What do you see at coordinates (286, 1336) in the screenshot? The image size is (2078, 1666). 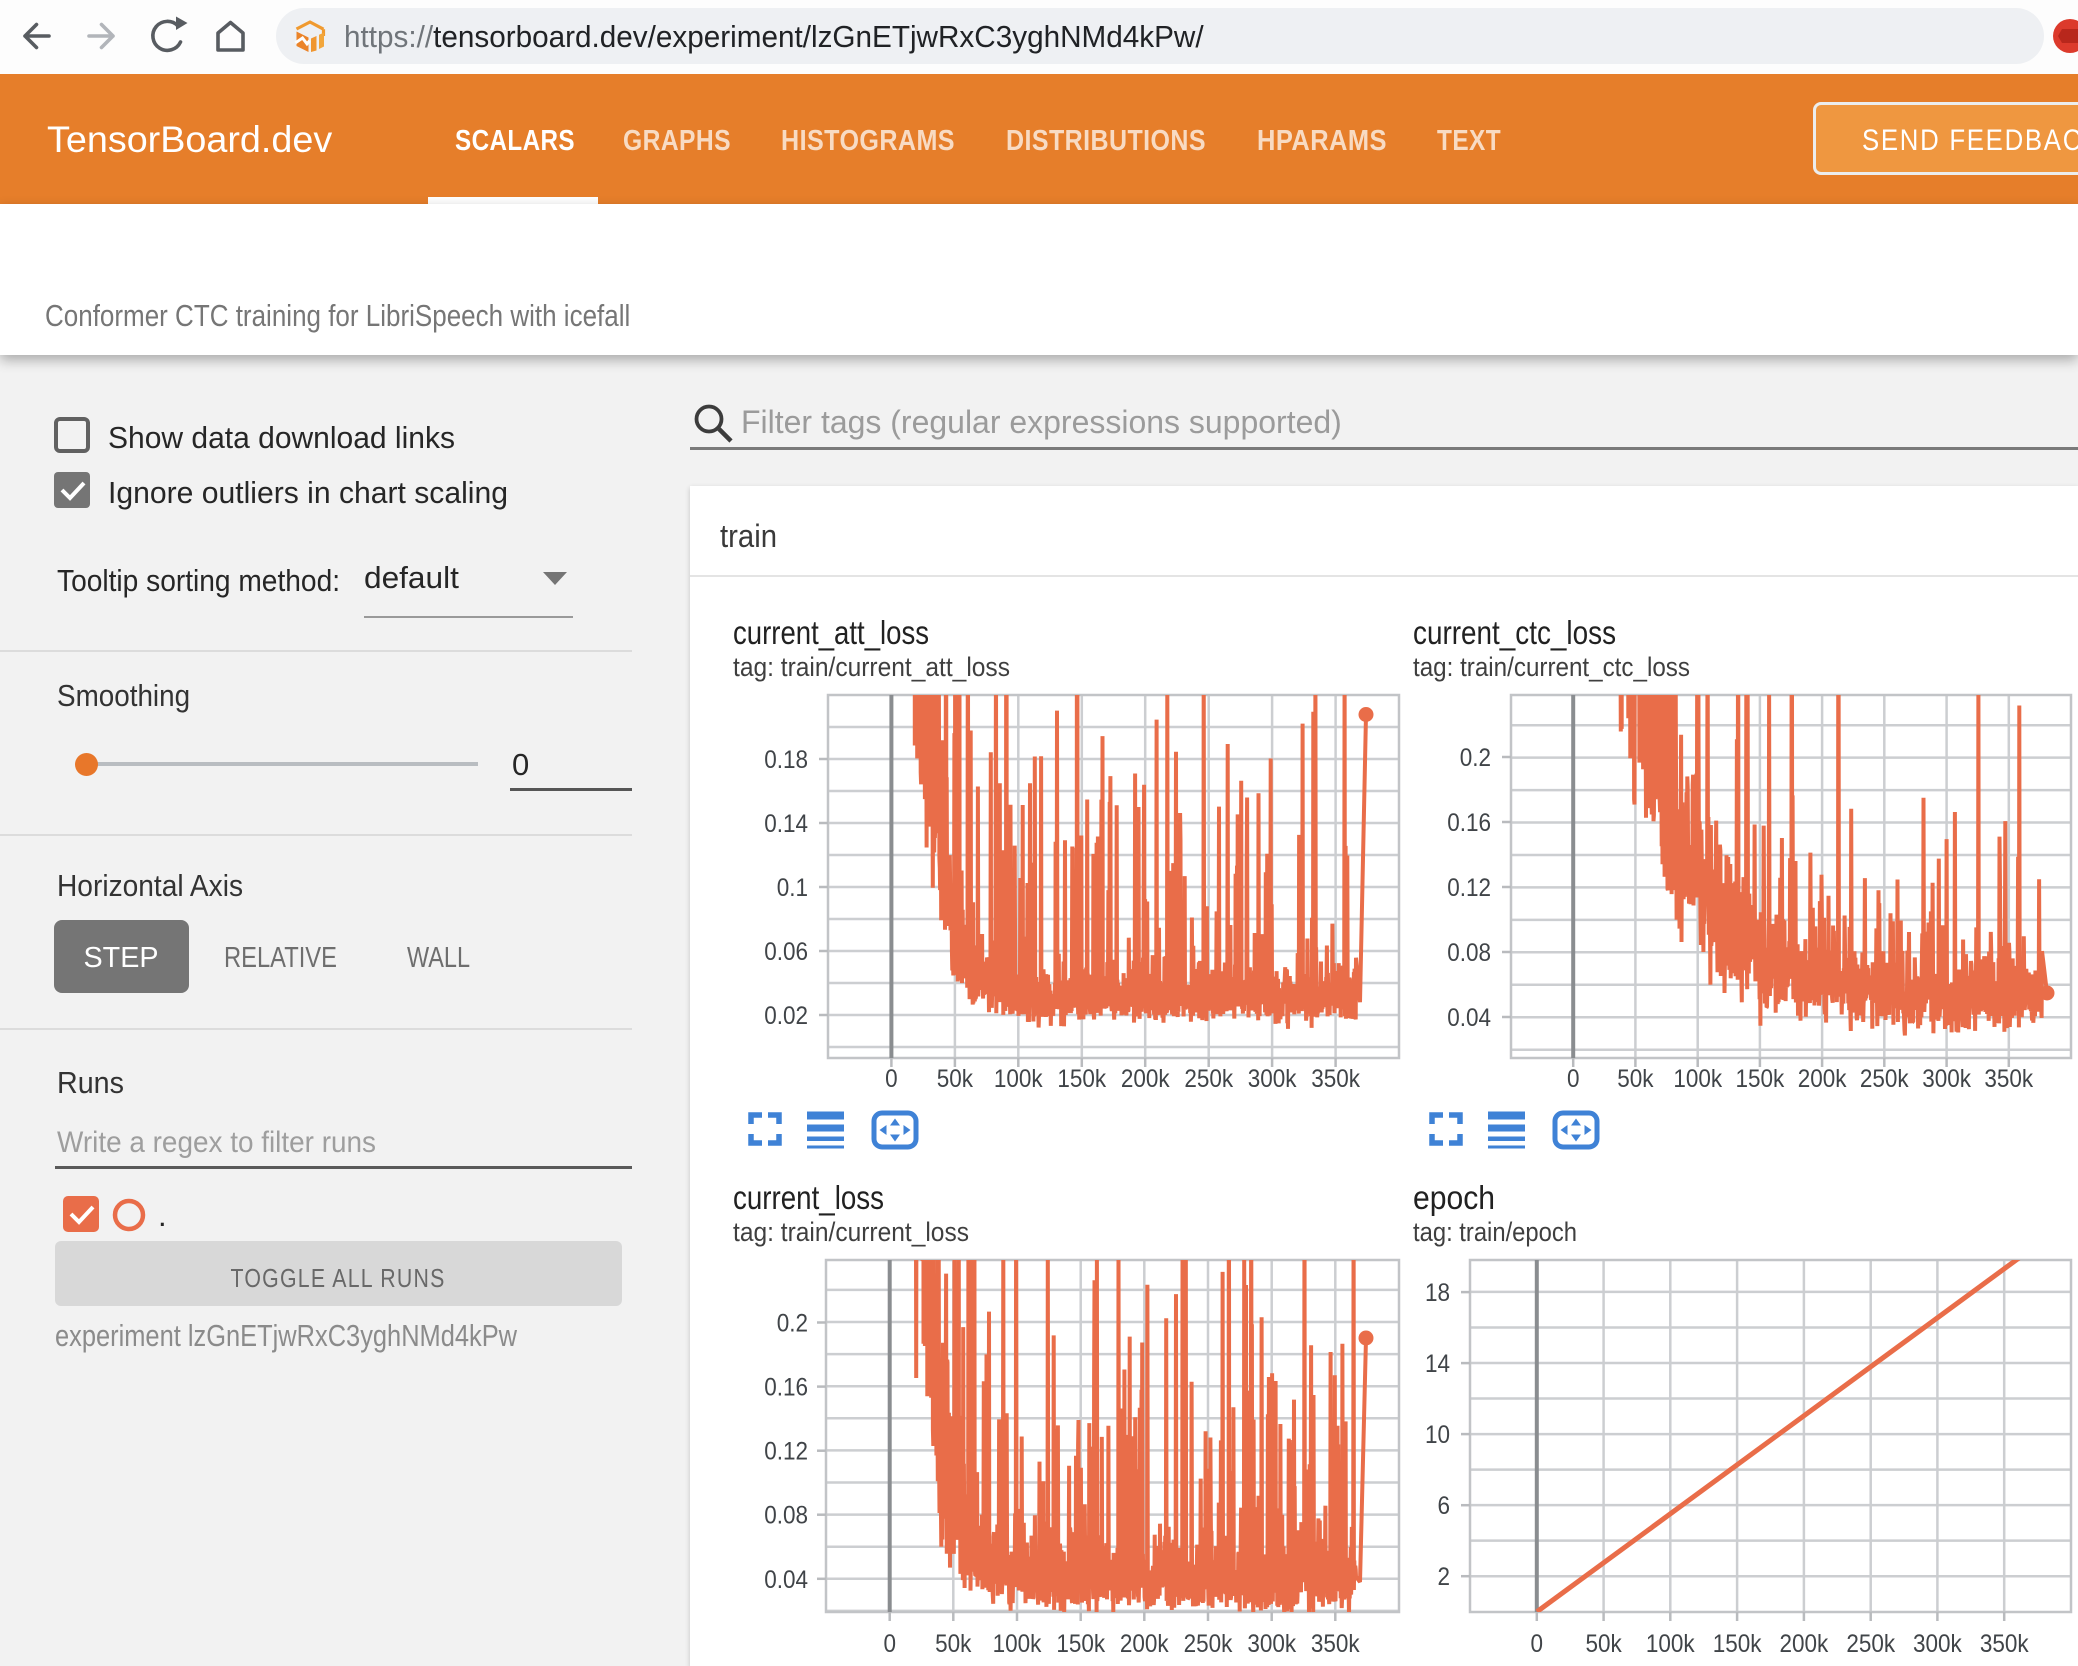 I see `svg-text:experiment lzGnETjwRxC3yghNMd4: experiment lzGnETjwRxC3yghNMd4kPw` at bounding box center [286, 1336].